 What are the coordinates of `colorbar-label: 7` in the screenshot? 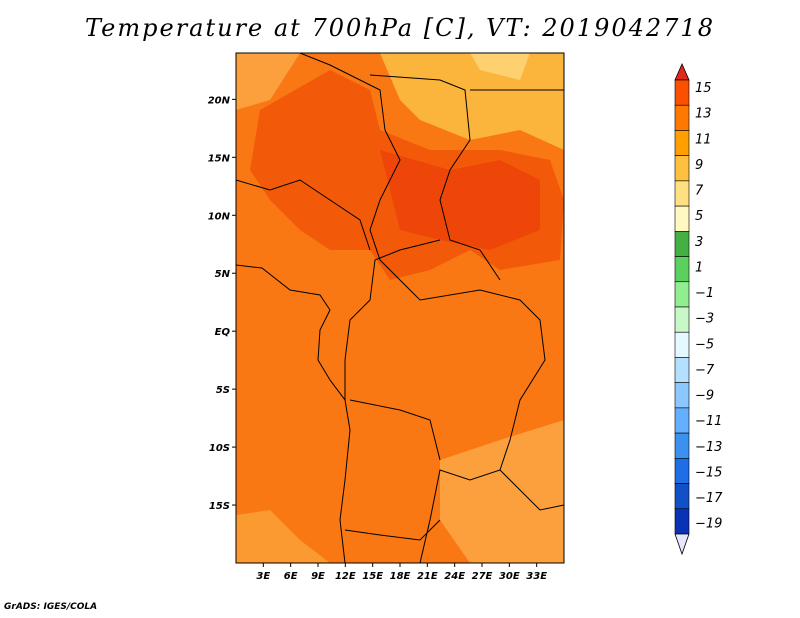 It's located at (699, 191).